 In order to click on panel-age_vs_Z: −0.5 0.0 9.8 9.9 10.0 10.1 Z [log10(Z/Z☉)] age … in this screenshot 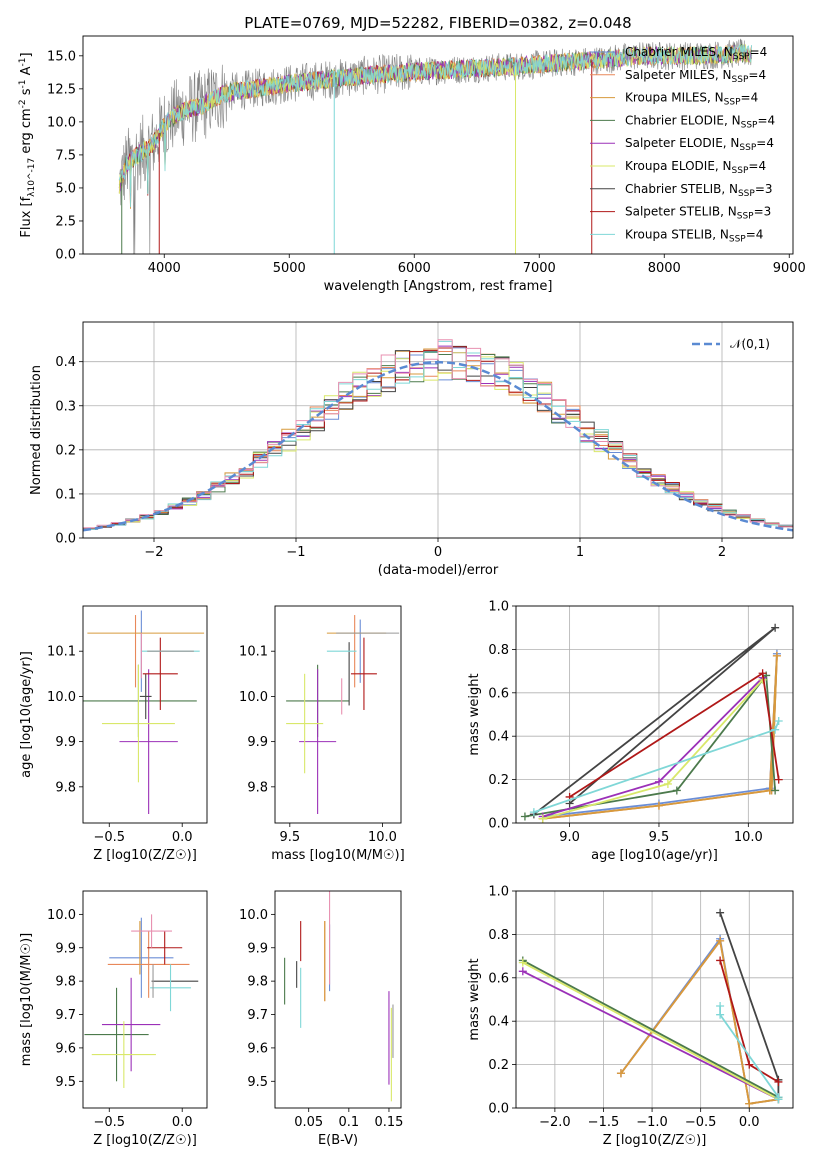, I will do `click(113, 734)`.